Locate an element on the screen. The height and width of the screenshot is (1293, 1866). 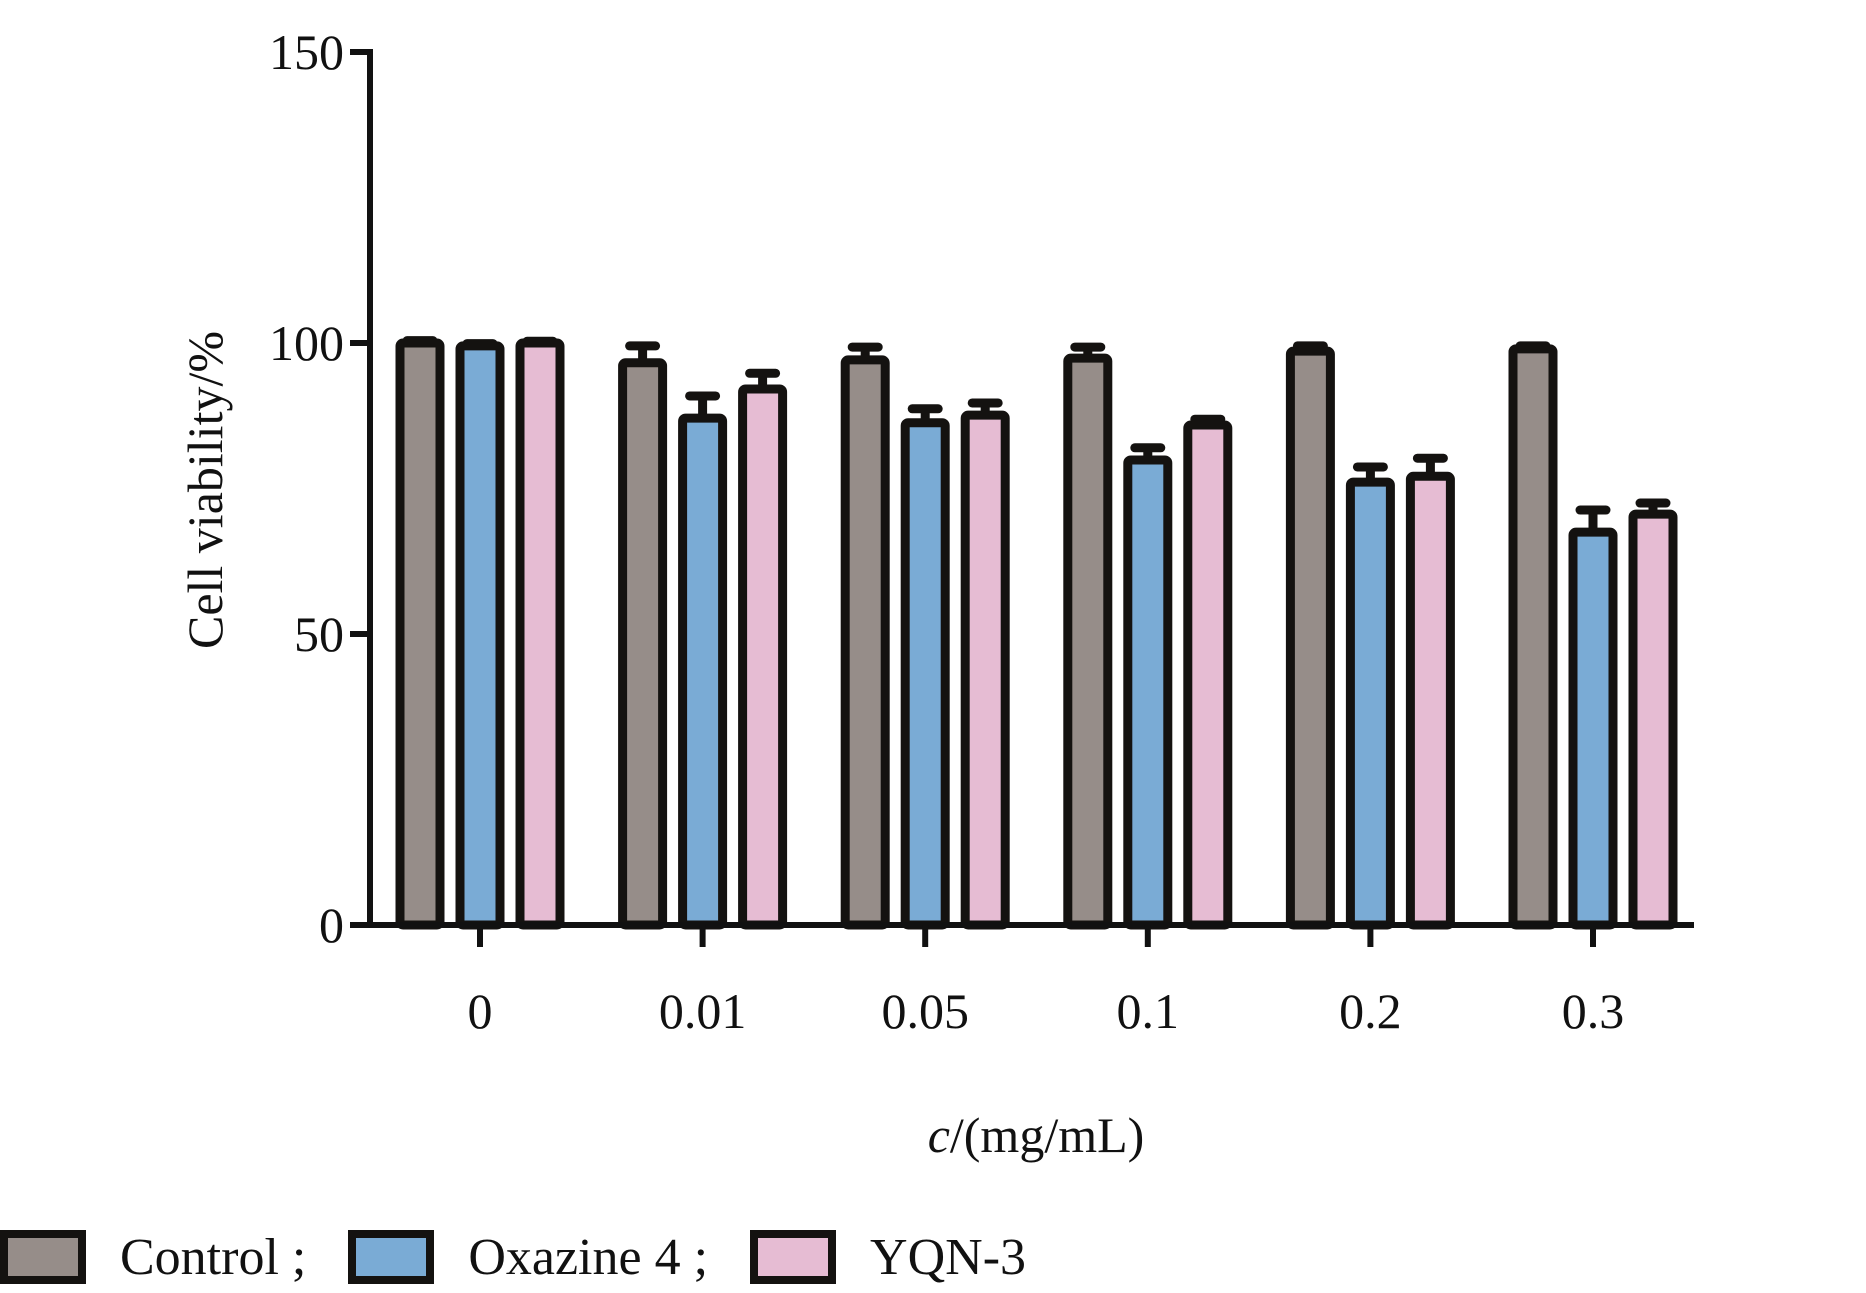
x-tick-label: 0.2 is located at coordinates (1370, 1011).